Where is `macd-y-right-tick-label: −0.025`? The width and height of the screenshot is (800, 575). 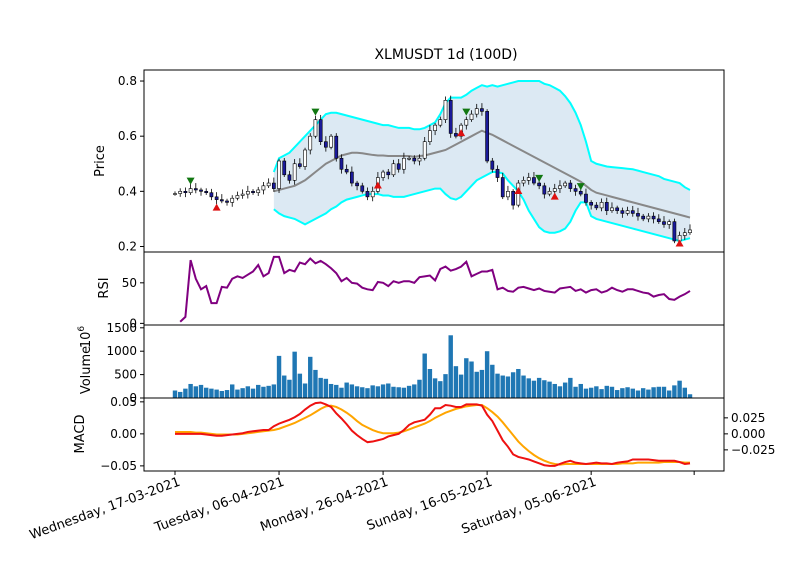 macd-y-right-tick-label: −0.025 is located at coordinates (753, 450).